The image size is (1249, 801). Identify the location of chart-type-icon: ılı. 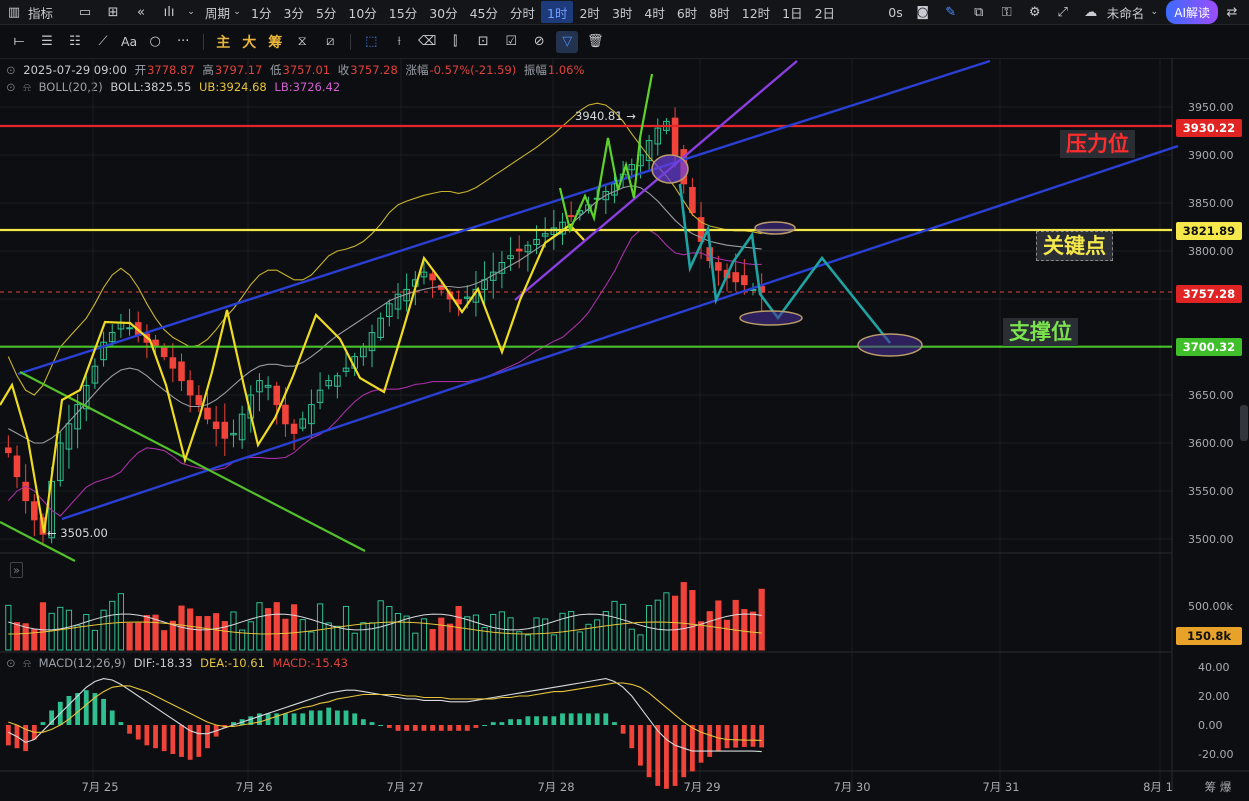
(169, 12).